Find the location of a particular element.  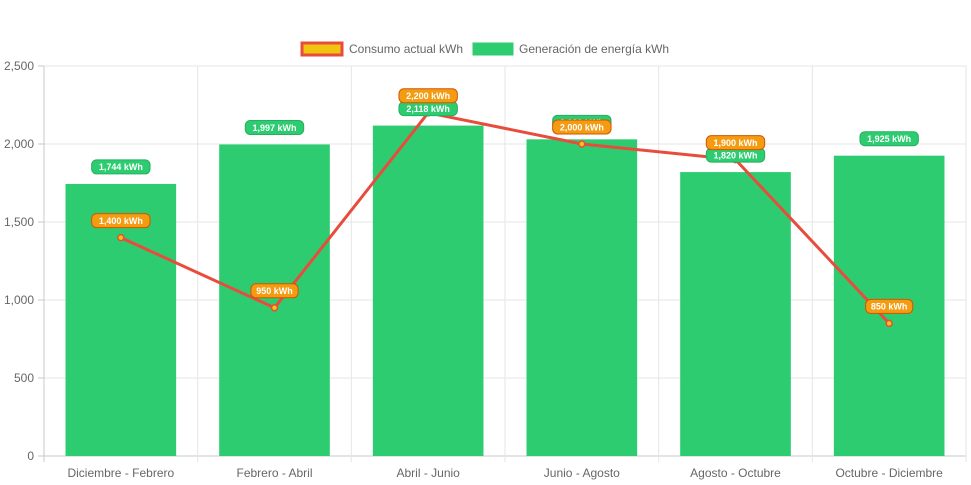

bar-data-label: 1,744 kWh is located at coordinates (121, 167).